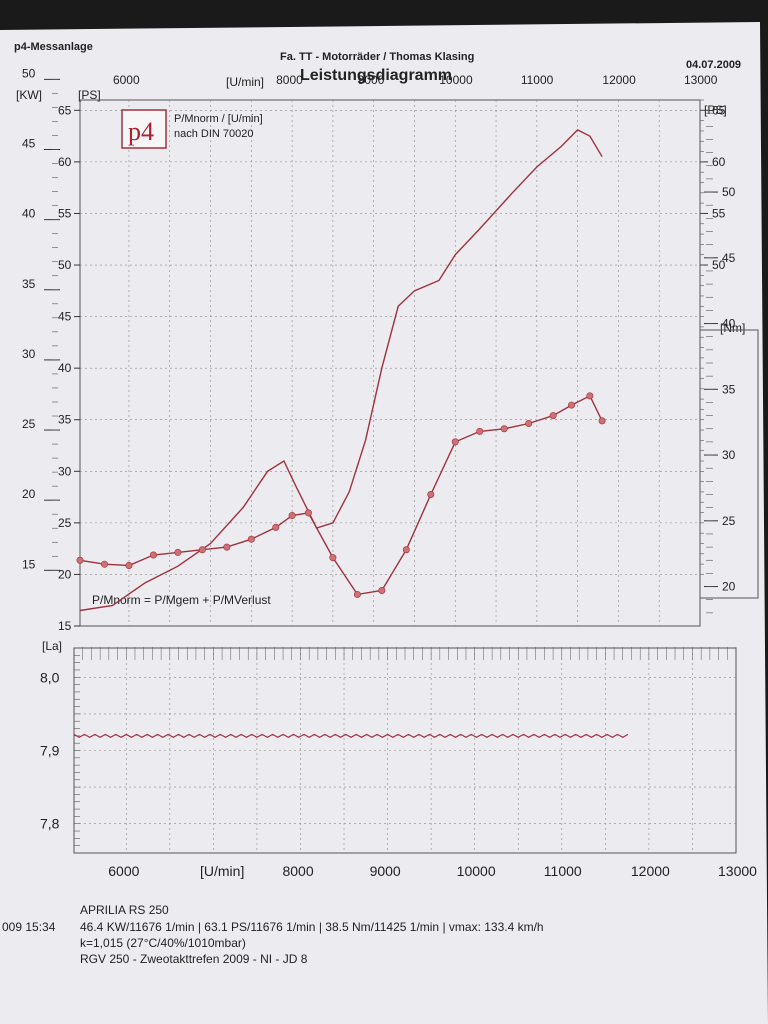 Image resolution: width=768 pixels, height=1024 pixels. Describe the element at coordinates (729, 324) in the screenshot. I see `nm-tick-label: 40` at that location.